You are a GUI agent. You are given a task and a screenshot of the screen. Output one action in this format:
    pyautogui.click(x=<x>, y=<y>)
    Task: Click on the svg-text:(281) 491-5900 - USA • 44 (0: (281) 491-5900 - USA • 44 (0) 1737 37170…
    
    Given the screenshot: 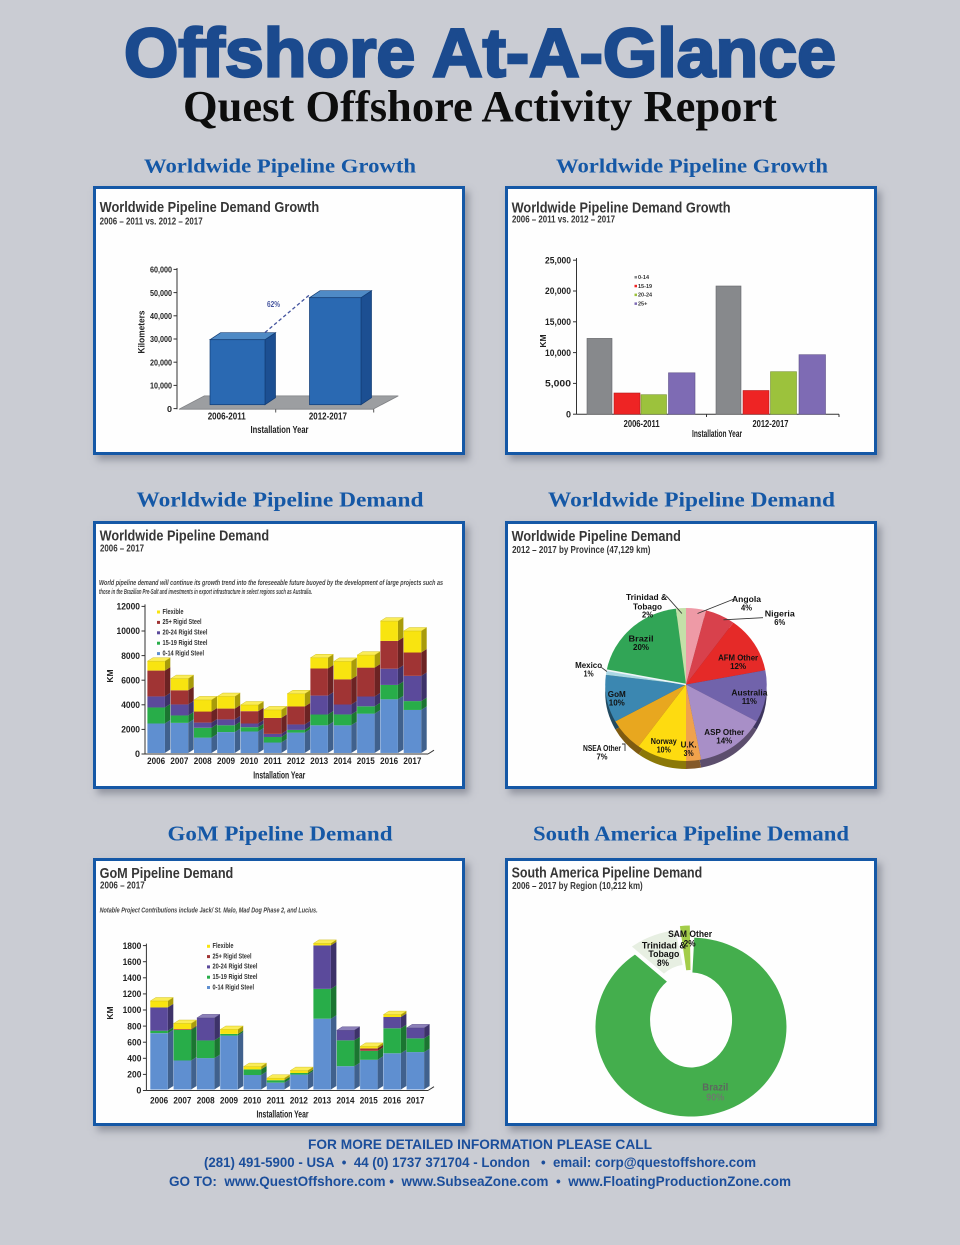 What is the action you would take?
    pyautogui.click(x=480, y=1162)
    